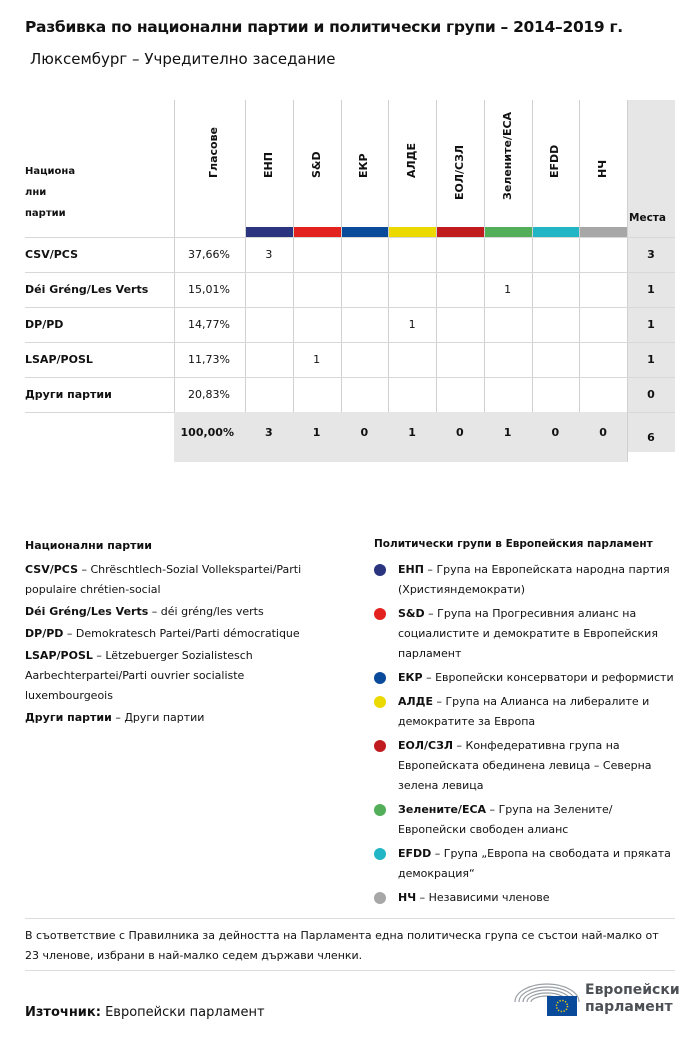 Image resolution: width=700 pixels, height=1039 pixels. What do you see at coordinates (629, 1007) in the screenshot?
I see `logo-line2: парламент` at bounding box center [629, 1007].